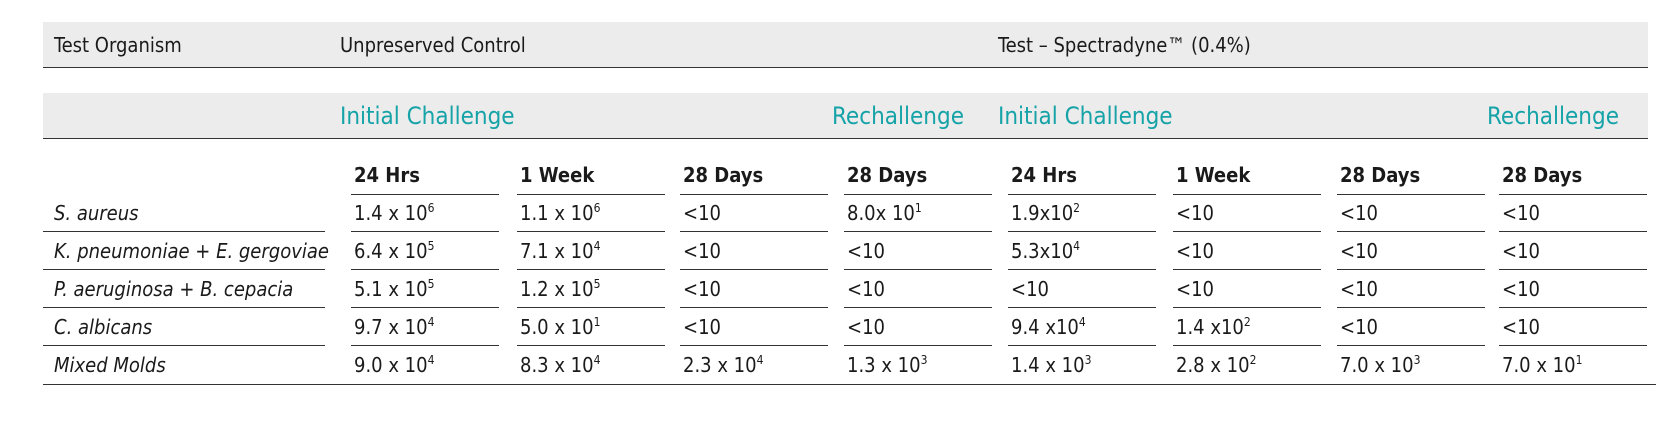 The width and height of the screenshot is (1675, 428). What do you see at coordinates (1051, 365) in the screenshot?
I see `table-cell: 1.4 x 103` at bounding box center [1051, 365].